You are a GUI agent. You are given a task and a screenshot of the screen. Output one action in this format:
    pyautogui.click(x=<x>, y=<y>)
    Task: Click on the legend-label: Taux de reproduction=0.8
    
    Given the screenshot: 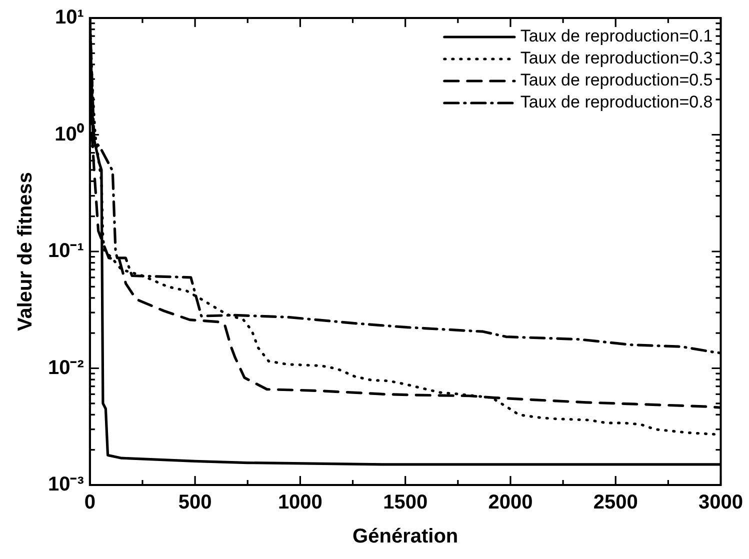 What is the action you would take?
    pyautogui.click(x=616, y=102)
    